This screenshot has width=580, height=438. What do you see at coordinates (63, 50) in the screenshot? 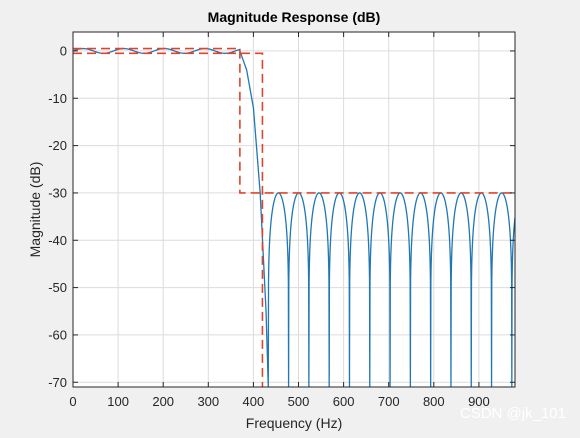
I see `y-tick-label: 0` at bounding box center [63, 50].